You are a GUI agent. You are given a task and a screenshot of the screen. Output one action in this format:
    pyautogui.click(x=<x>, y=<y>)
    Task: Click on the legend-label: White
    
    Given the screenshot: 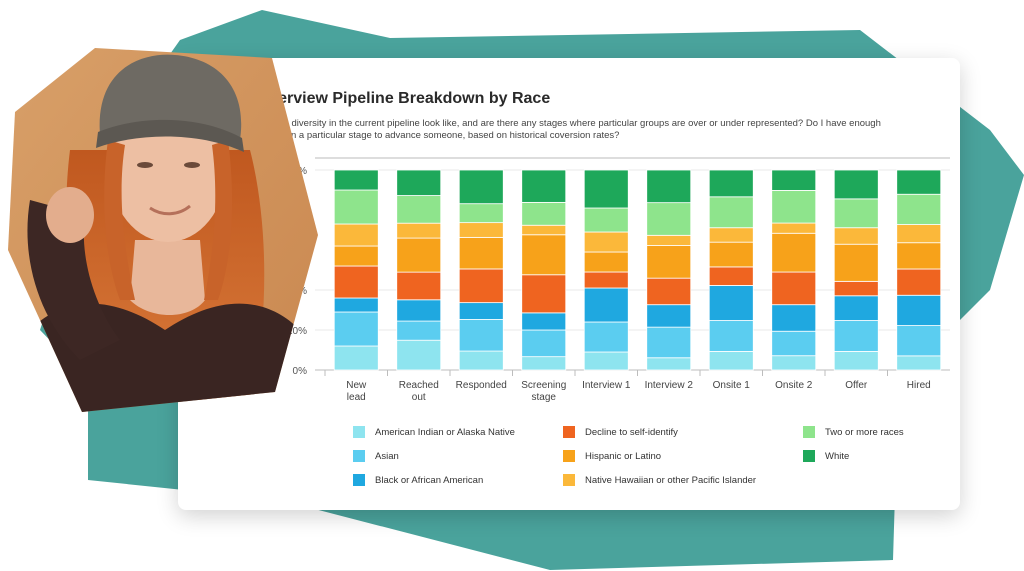 What is the action you would take?
    pyautogui.click(x=837, y=456)
    